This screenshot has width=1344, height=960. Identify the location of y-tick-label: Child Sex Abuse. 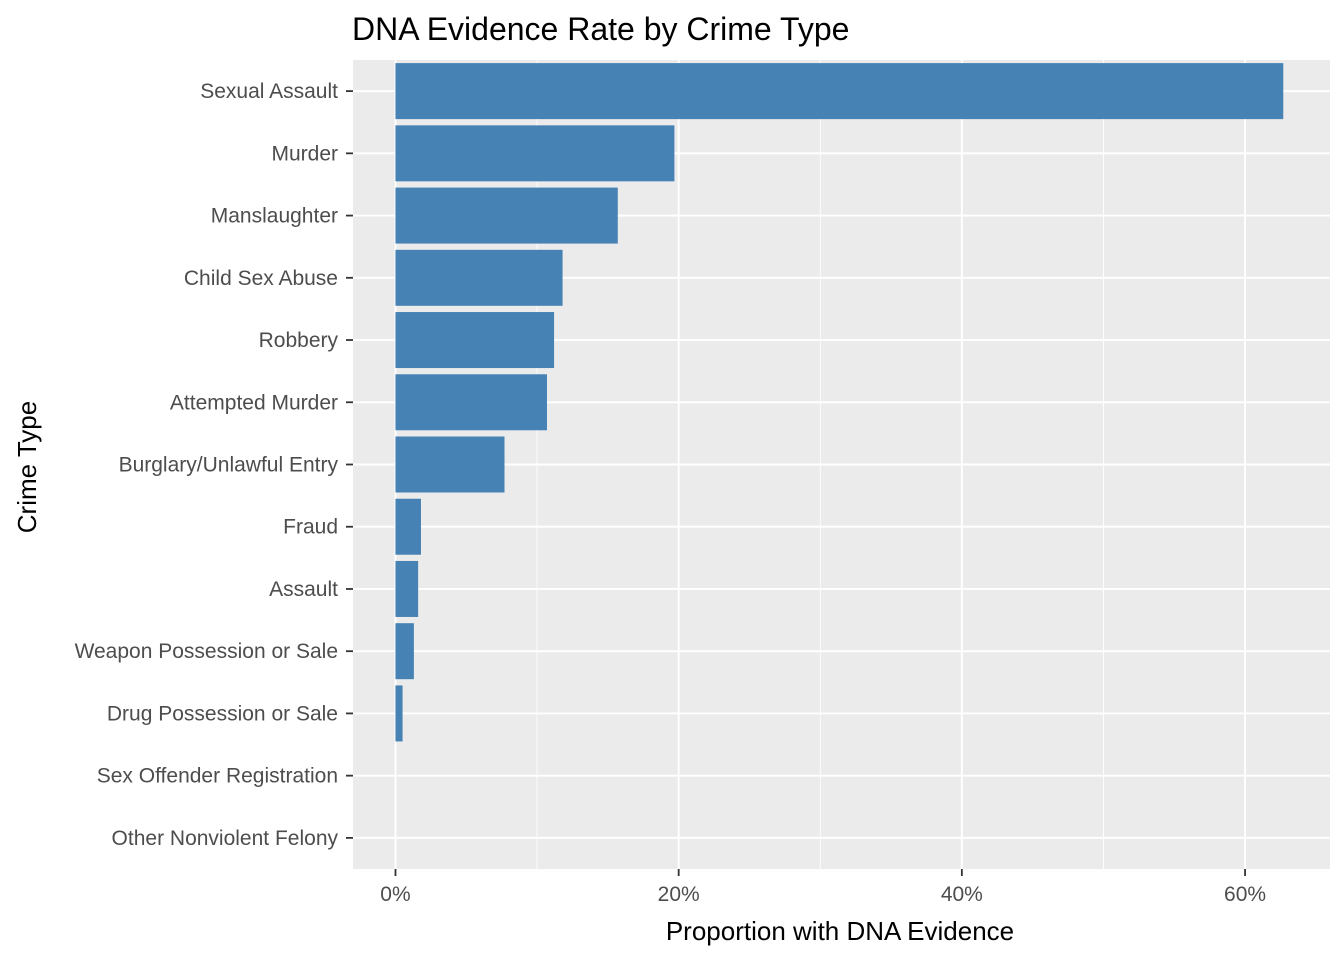
(261, 278).